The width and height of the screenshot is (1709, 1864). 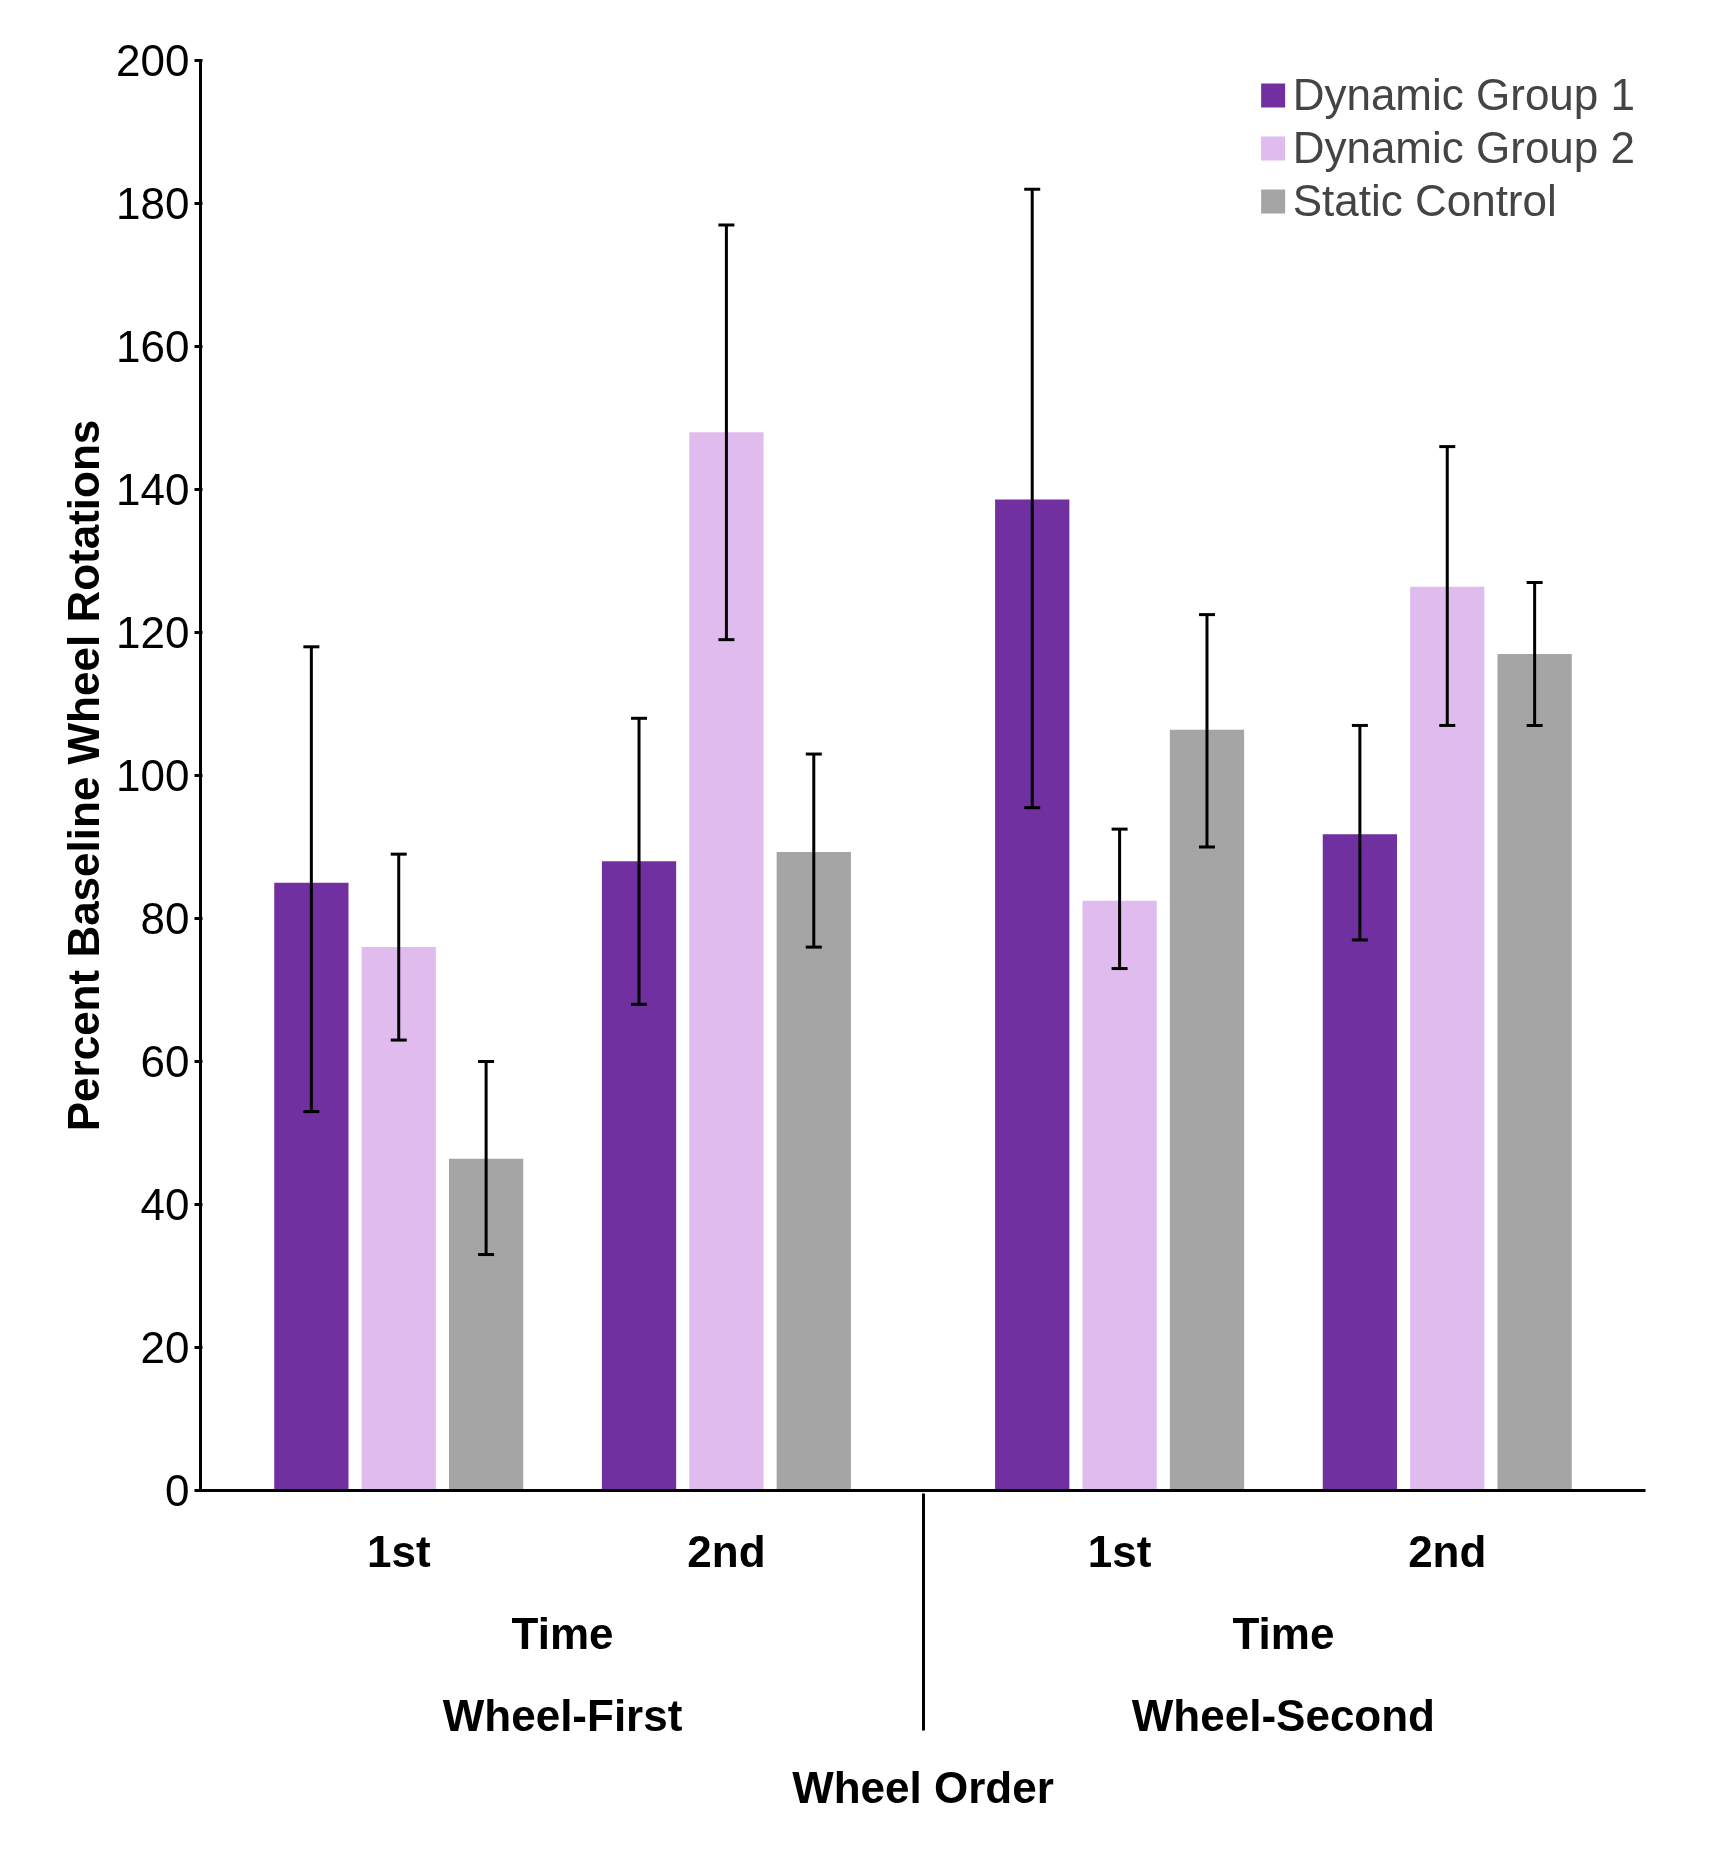 I want to click on y-tick-label: 80, so click(x=165, y=918).